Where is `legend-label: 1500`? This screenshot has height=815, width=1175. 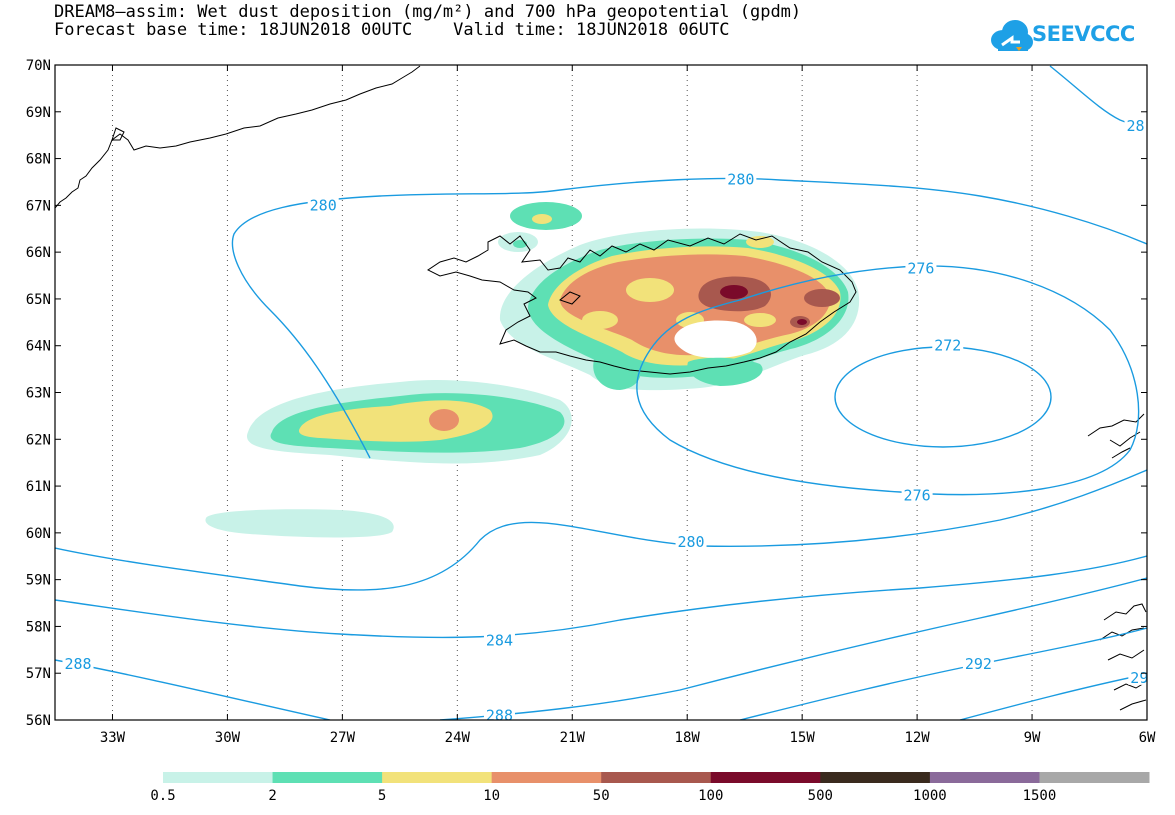 legend-label: 1500 is located at coordinates (1040, 796).